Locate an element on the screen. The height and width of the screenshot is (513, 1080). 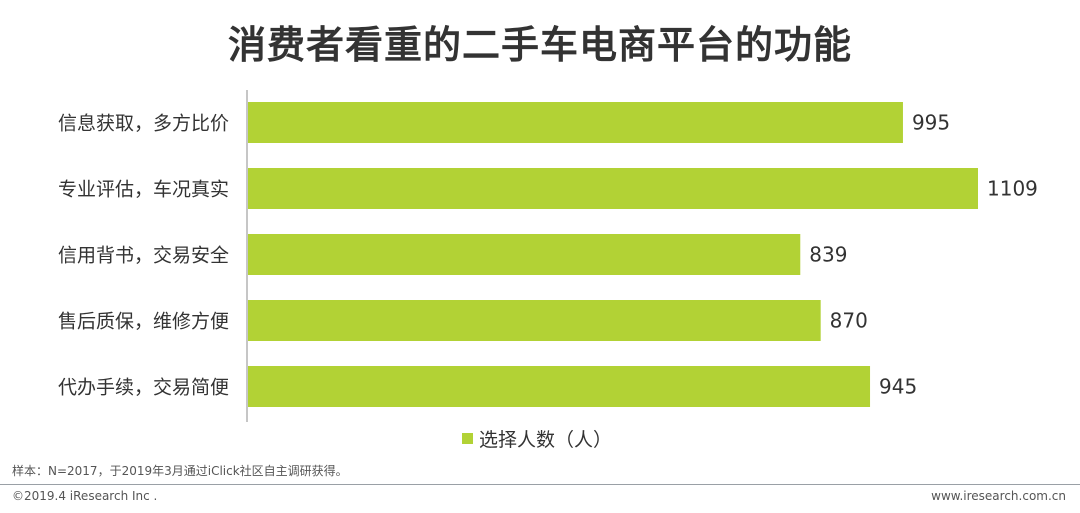
legend-label: 选择人数（人） is located at coordinates (546, 439).